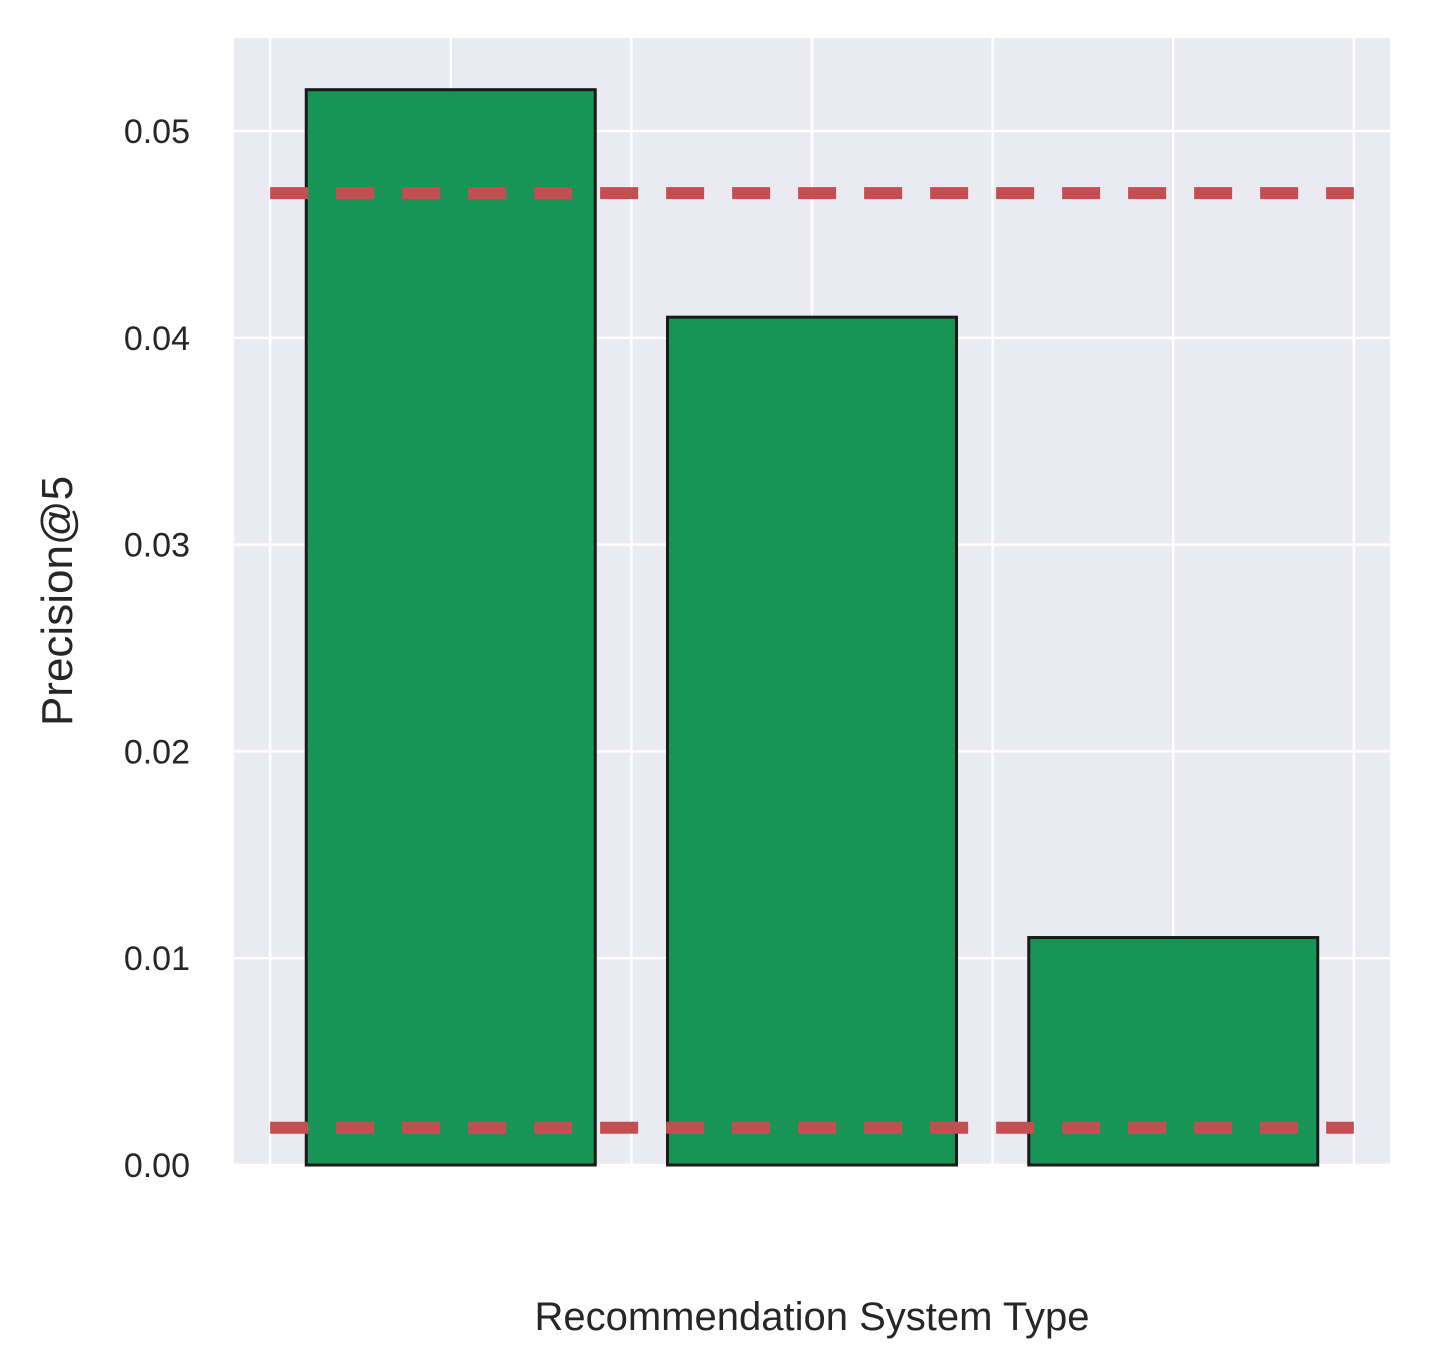 Image resolution: width=1429 pixels, height=1370 pixels. Describe the element at coordinates (157, 339) in the screenshot. I see `y-tick-label: 0.04` at that location.